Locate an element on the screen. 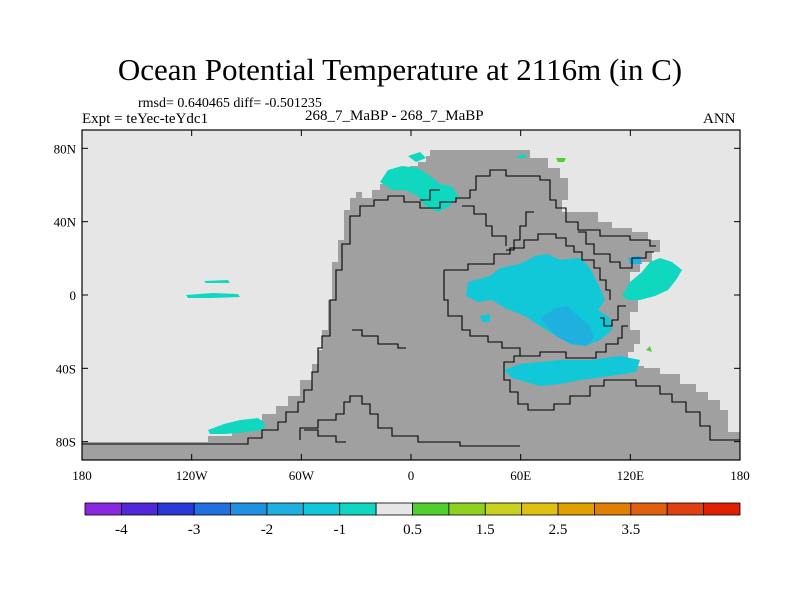 The width and height of the screenshot is (800, 600). colorbar-label: 0.5 is located at coordinates (412, 530).